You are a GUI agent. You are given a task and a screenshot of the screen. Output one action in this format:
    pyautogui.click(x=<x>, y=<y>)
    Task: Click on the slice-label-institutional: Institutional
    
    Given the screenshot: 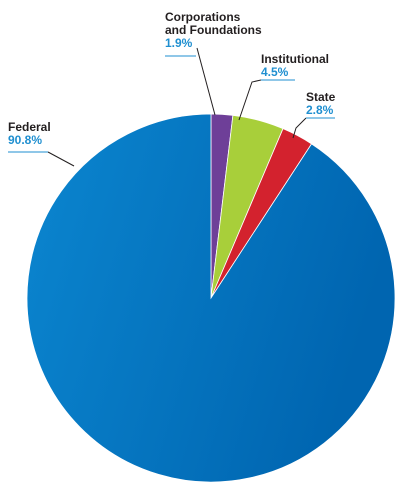 What is the action you would take?
    pyautogui.click(x=295, y=59)
    